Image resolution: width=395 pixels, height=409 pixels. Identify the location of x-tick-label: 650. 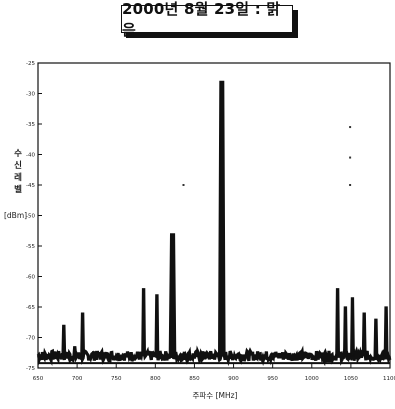
(38, 379).